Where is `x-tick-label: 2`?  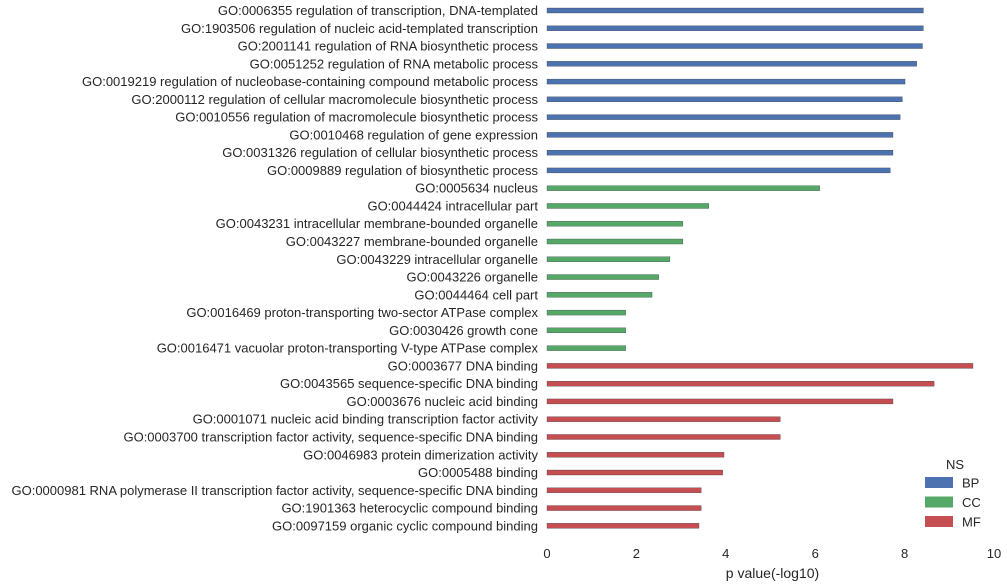
x-tick-label: 2 is located at coordinates (636, 553).